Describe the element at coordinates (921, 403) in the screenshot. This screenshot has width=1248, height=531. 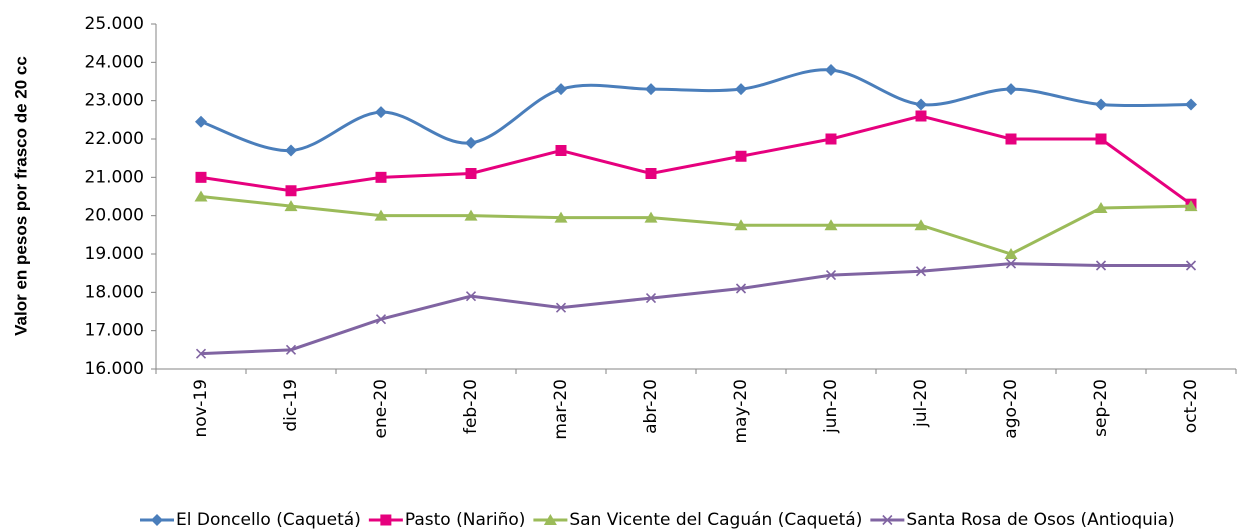
I see `x-tick-label: jul-20` at that location.